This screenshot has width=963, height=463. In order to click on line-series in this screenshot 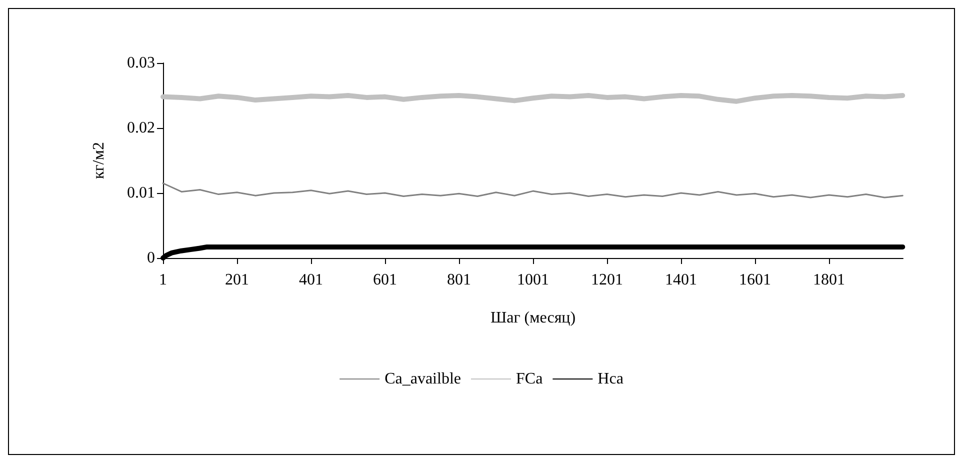, I will do `click(533, 190)`.